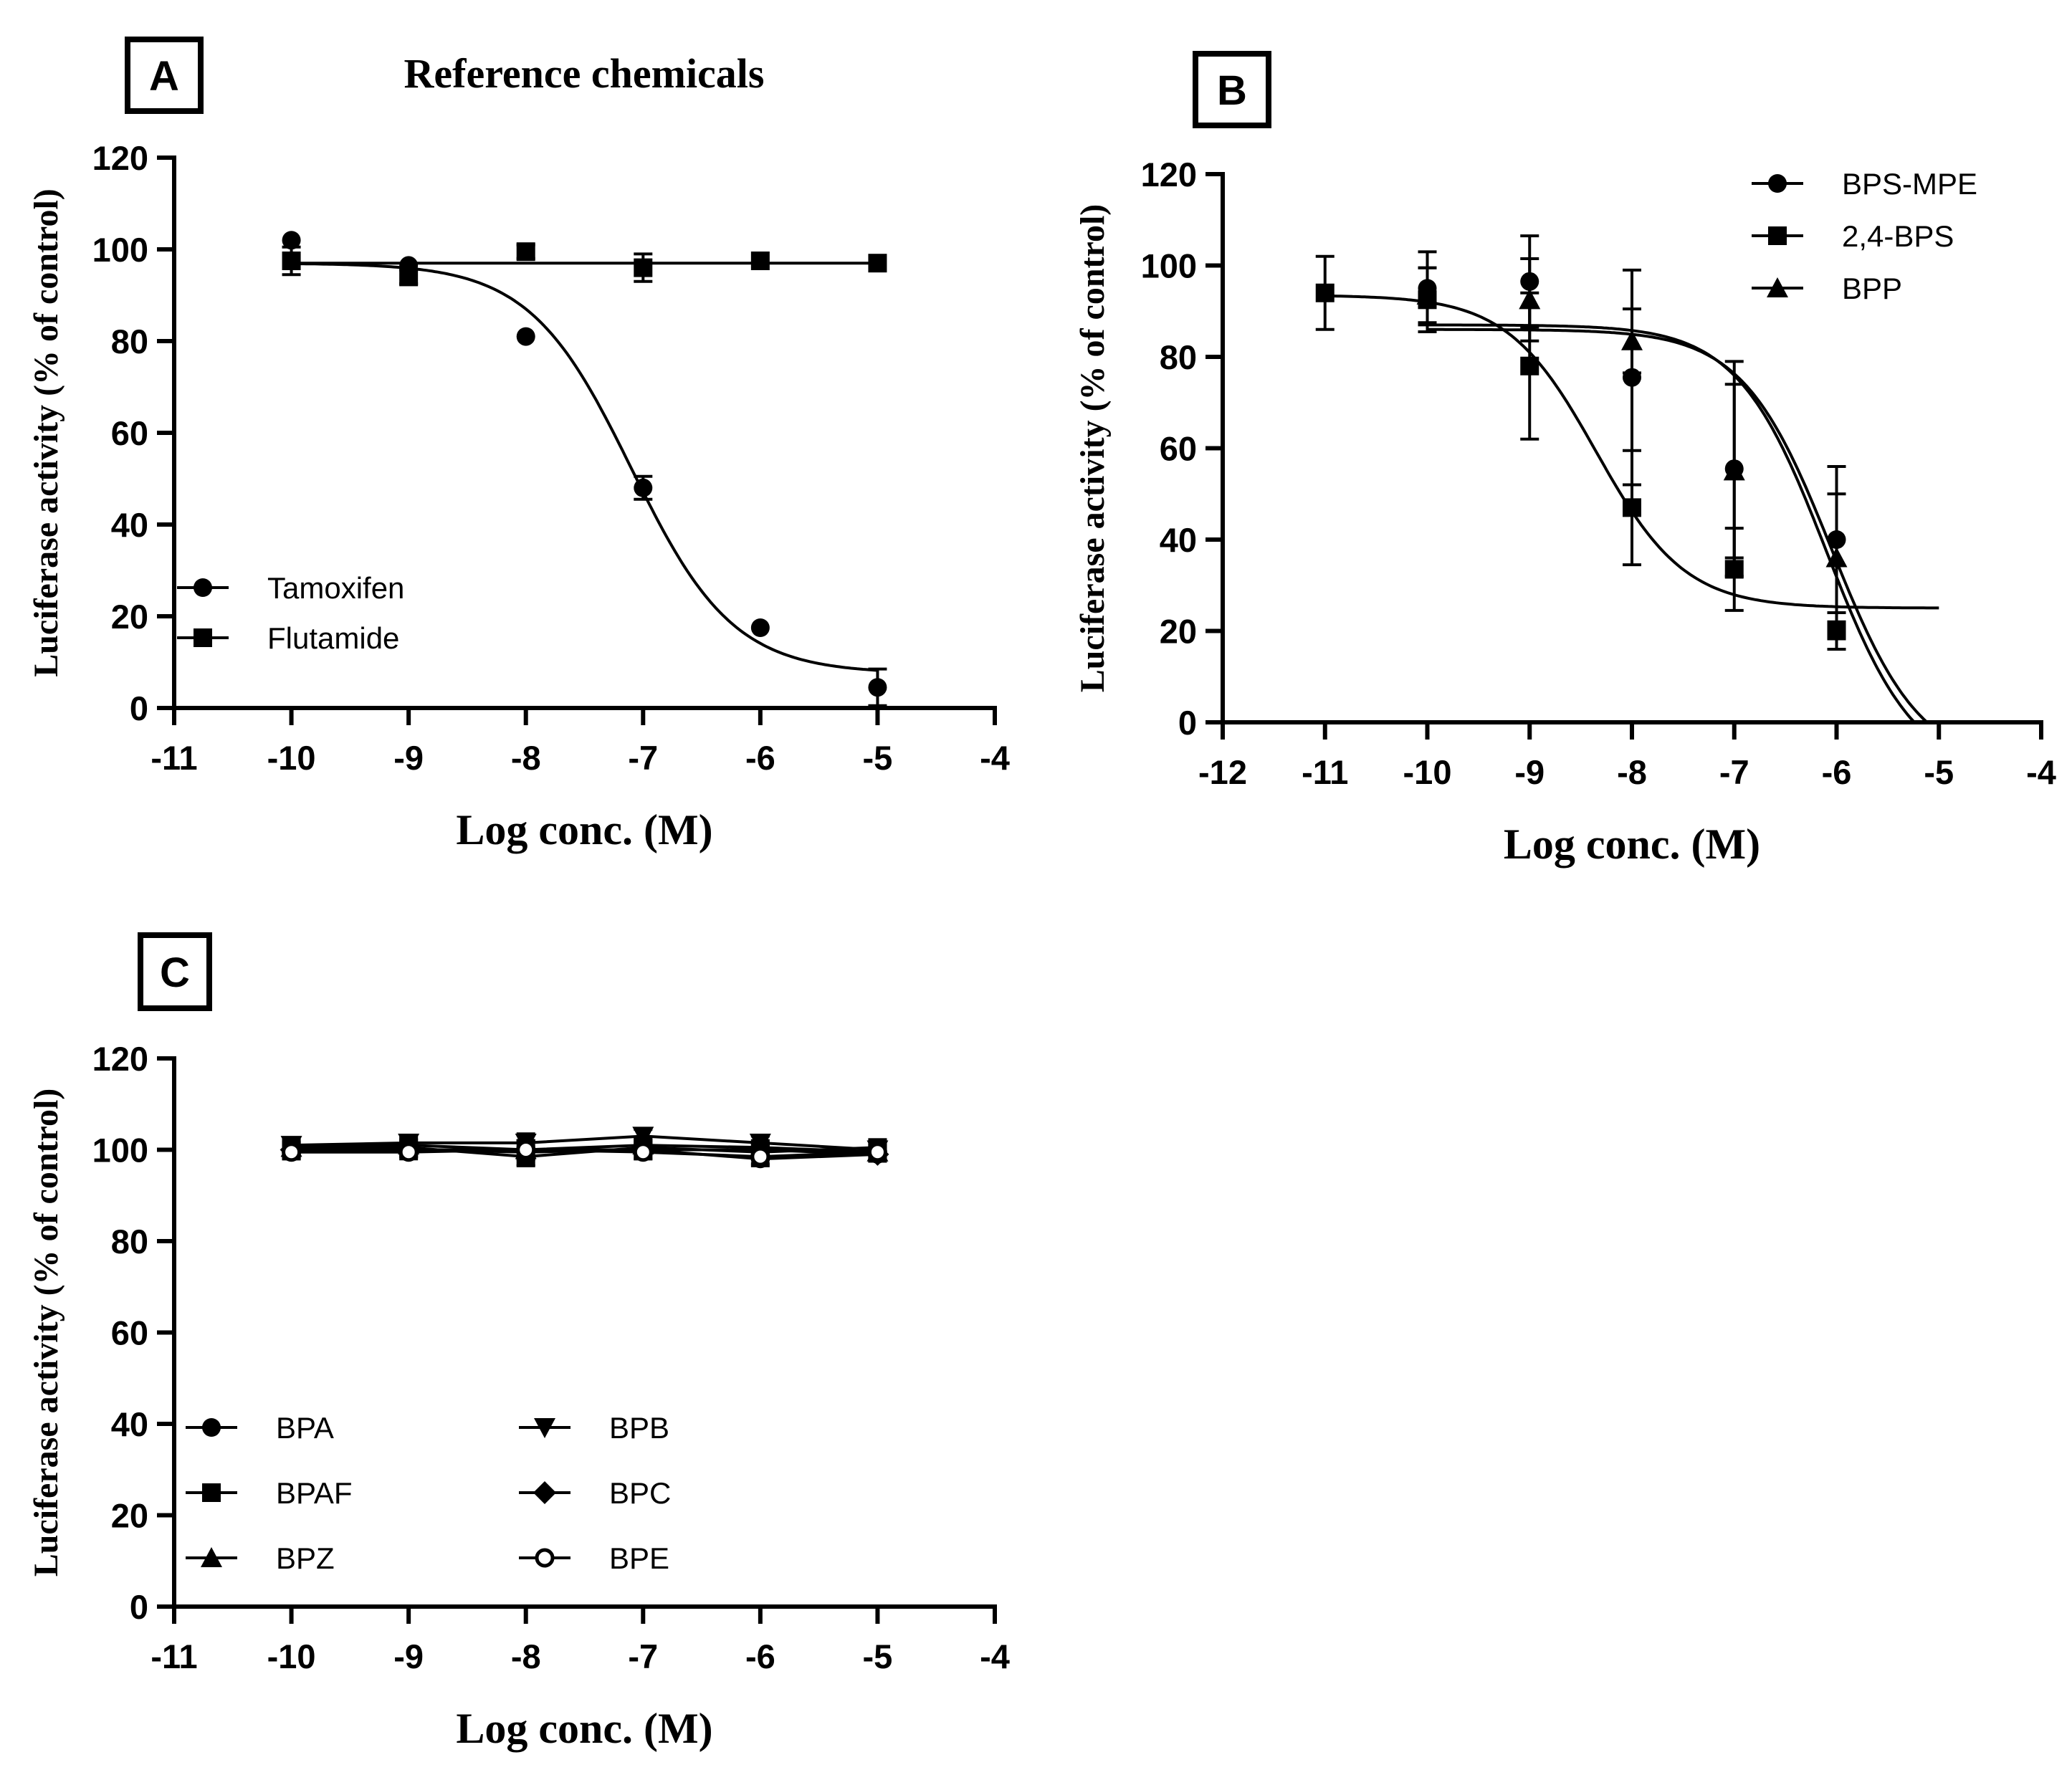 The image size is (2072, 1775). What do you see at coordinates (1872, 288) in the screenshot?
I see `legend-label-bpp: BPP` at bounding box center [1872, 288].